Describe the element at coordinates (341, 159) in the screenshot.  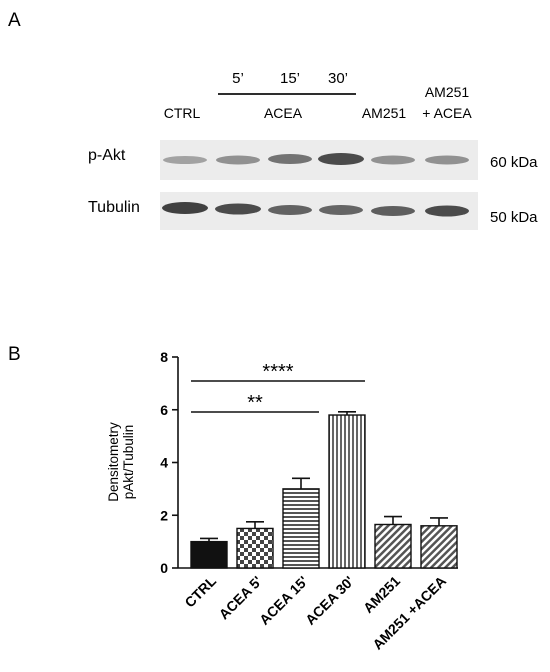
I see `band-pakt-acea30` at that location.